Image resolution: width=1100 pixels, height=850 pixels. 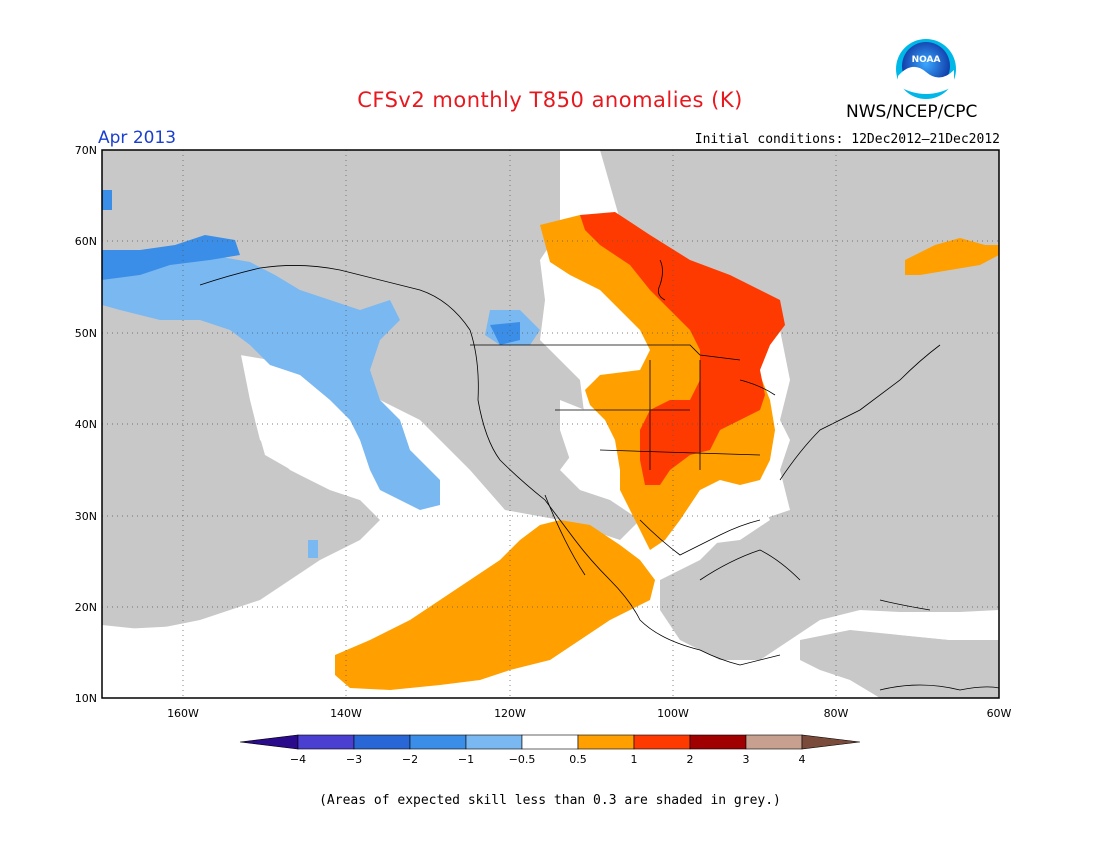 I want to click on lat-label: 70N, so click(x=86, y=150).